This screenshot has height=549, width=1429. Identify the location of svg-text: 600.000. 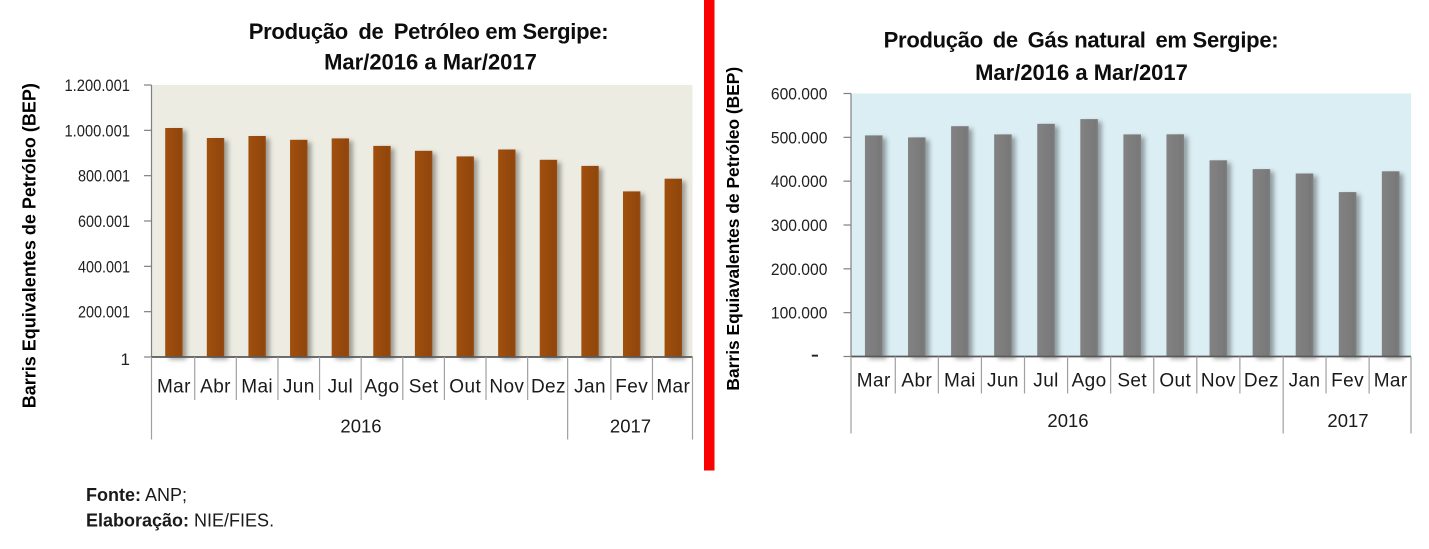
(799, 94).